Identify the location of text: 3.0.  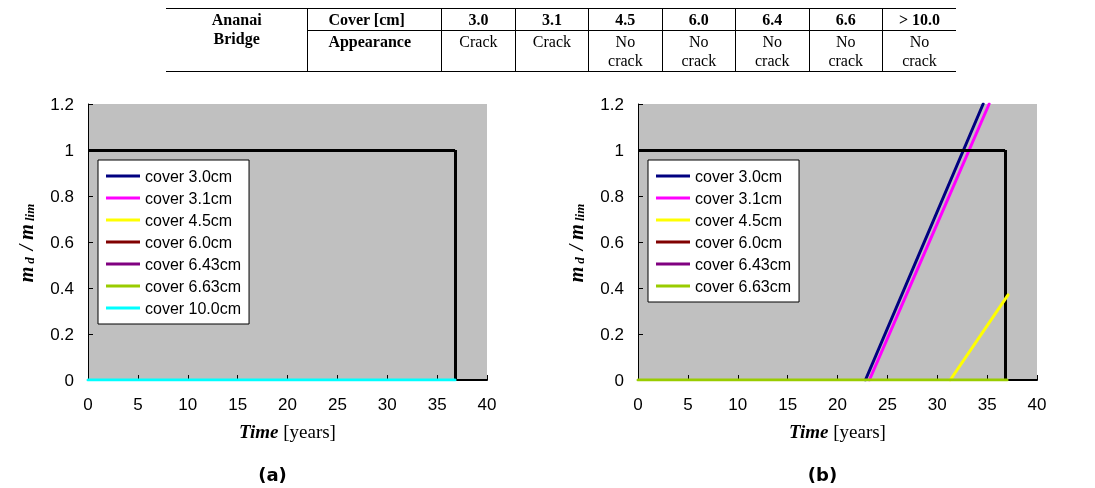
(478, 19).